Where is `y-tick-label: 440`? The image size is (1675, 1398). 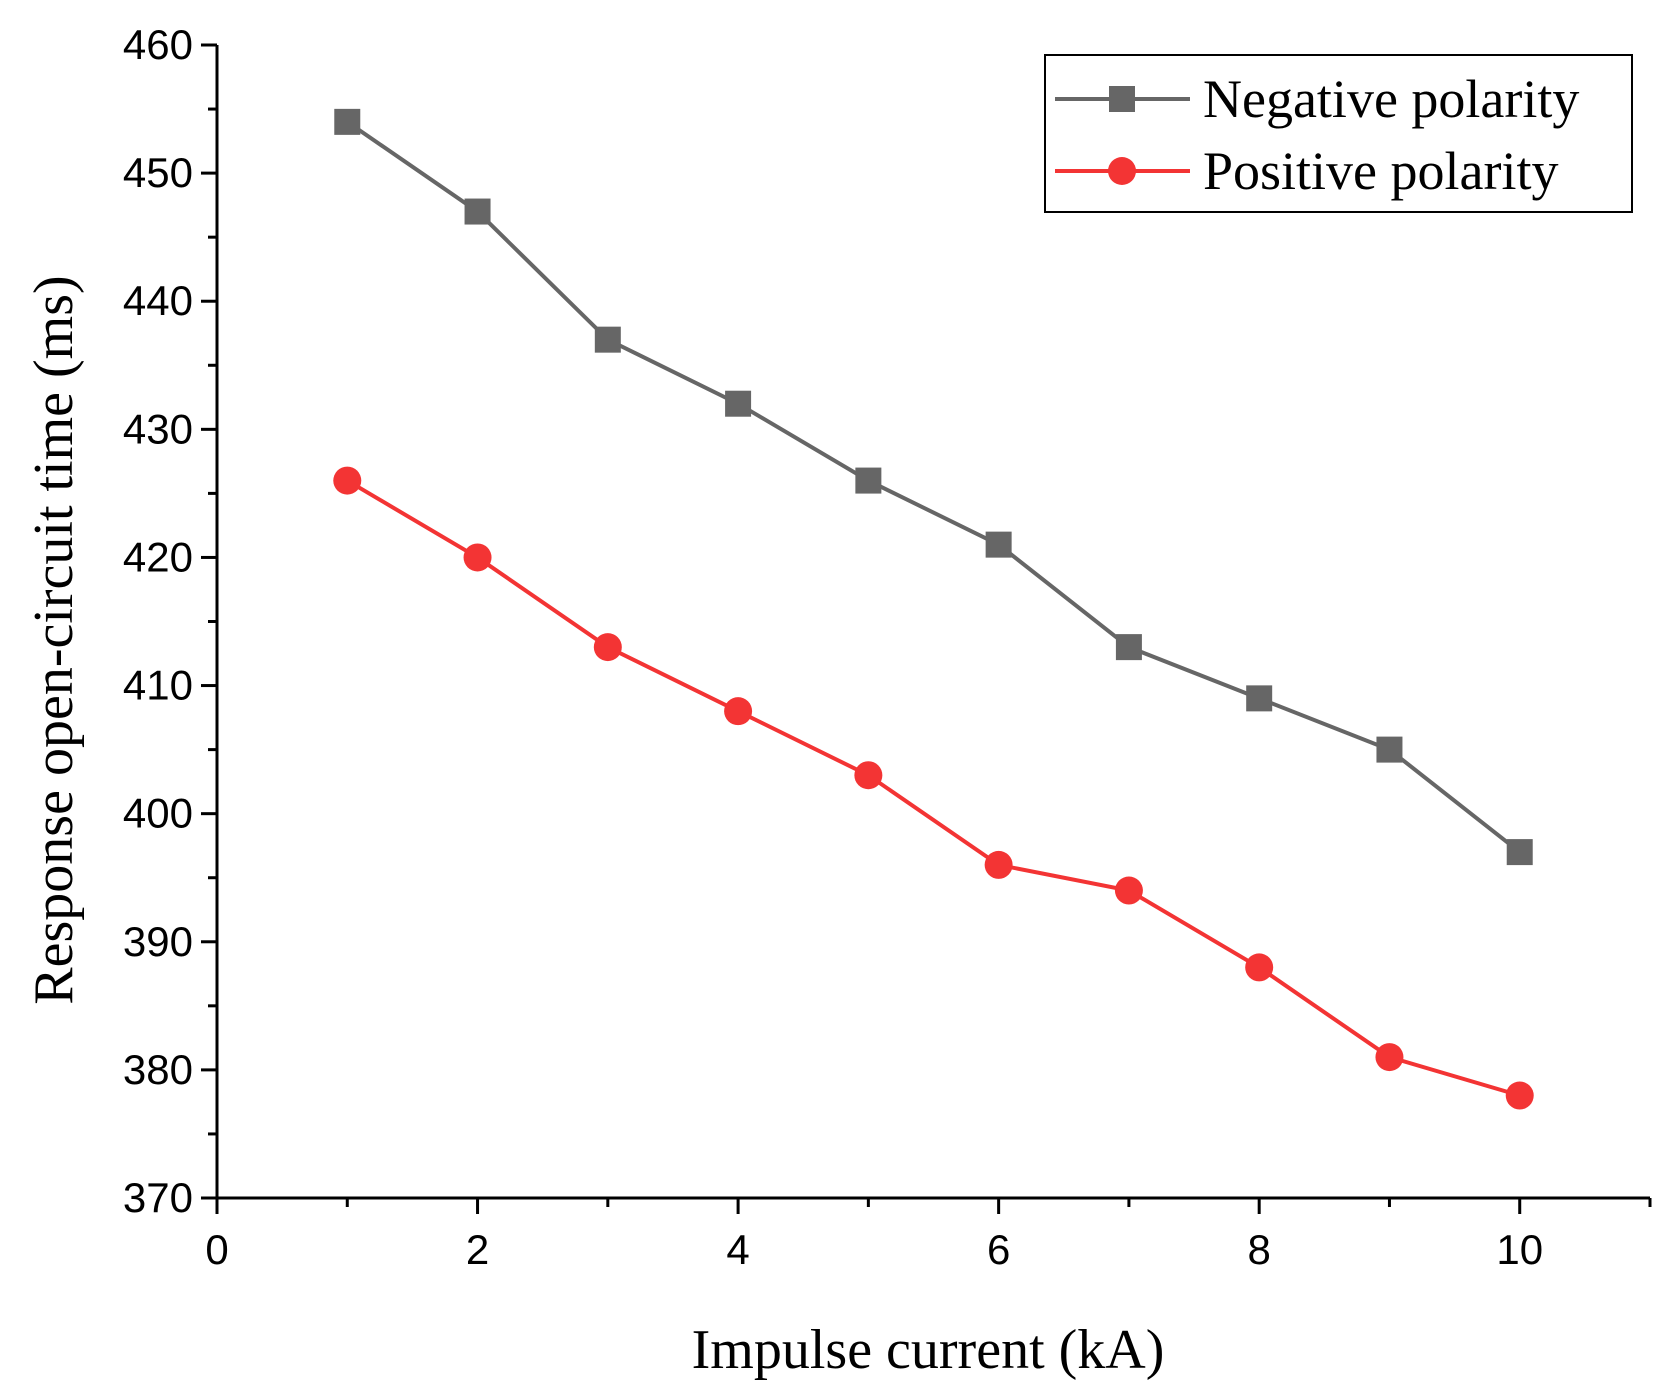
y-tick-label: 440 is located at coordinates (158, 300).